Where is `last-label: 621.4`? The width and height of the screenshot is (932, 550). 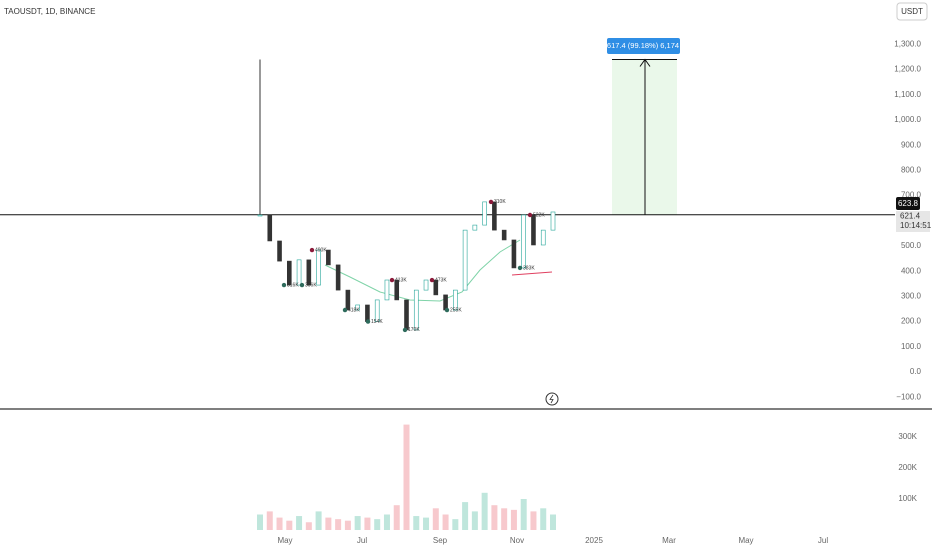 last-label: 621.4 is located at coordinates (910, 216).